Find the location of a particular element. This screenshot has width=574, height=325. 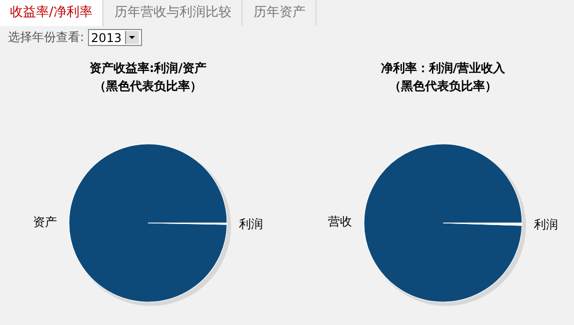

text: 历年资产 is located at coordinates (280, 13).